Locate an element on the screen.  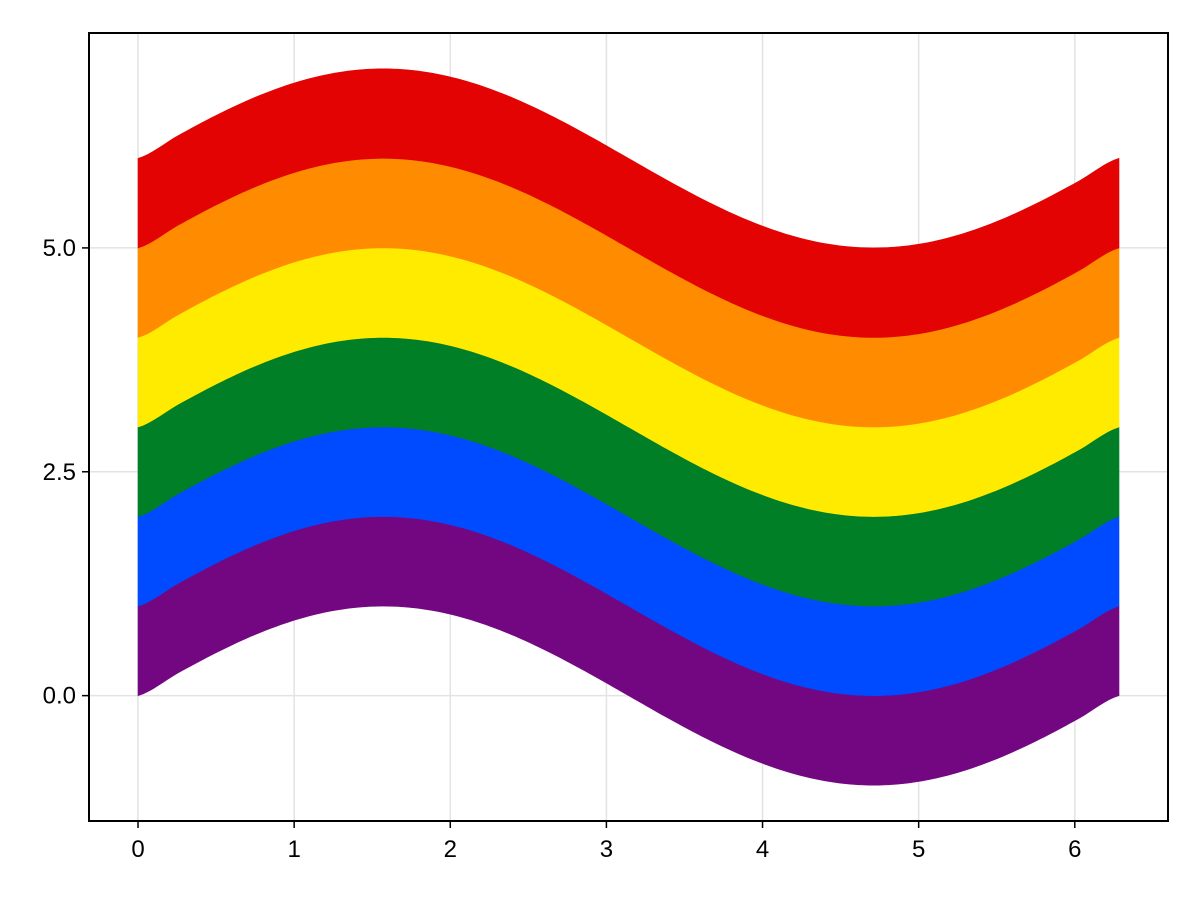
x-tick-label: 3 is located at coordinates (606, 849).